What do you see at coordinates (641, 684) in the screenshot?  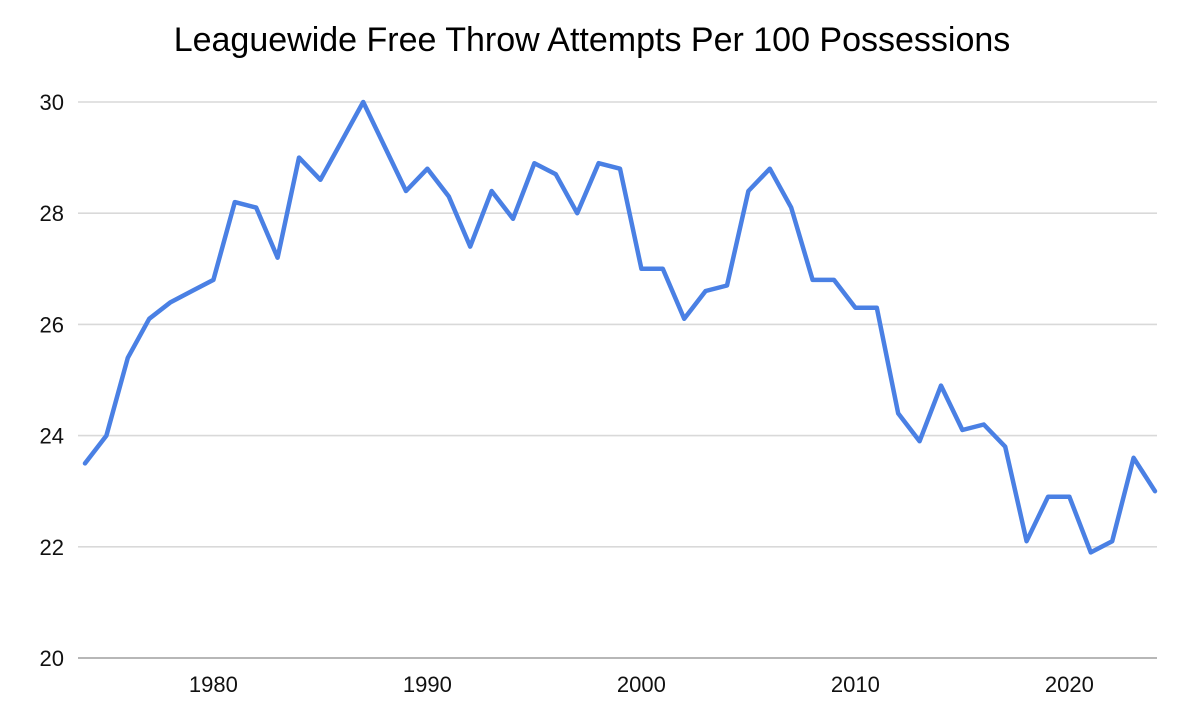 I see `x-tick-label: 2000` at bounding box center [641, 684].